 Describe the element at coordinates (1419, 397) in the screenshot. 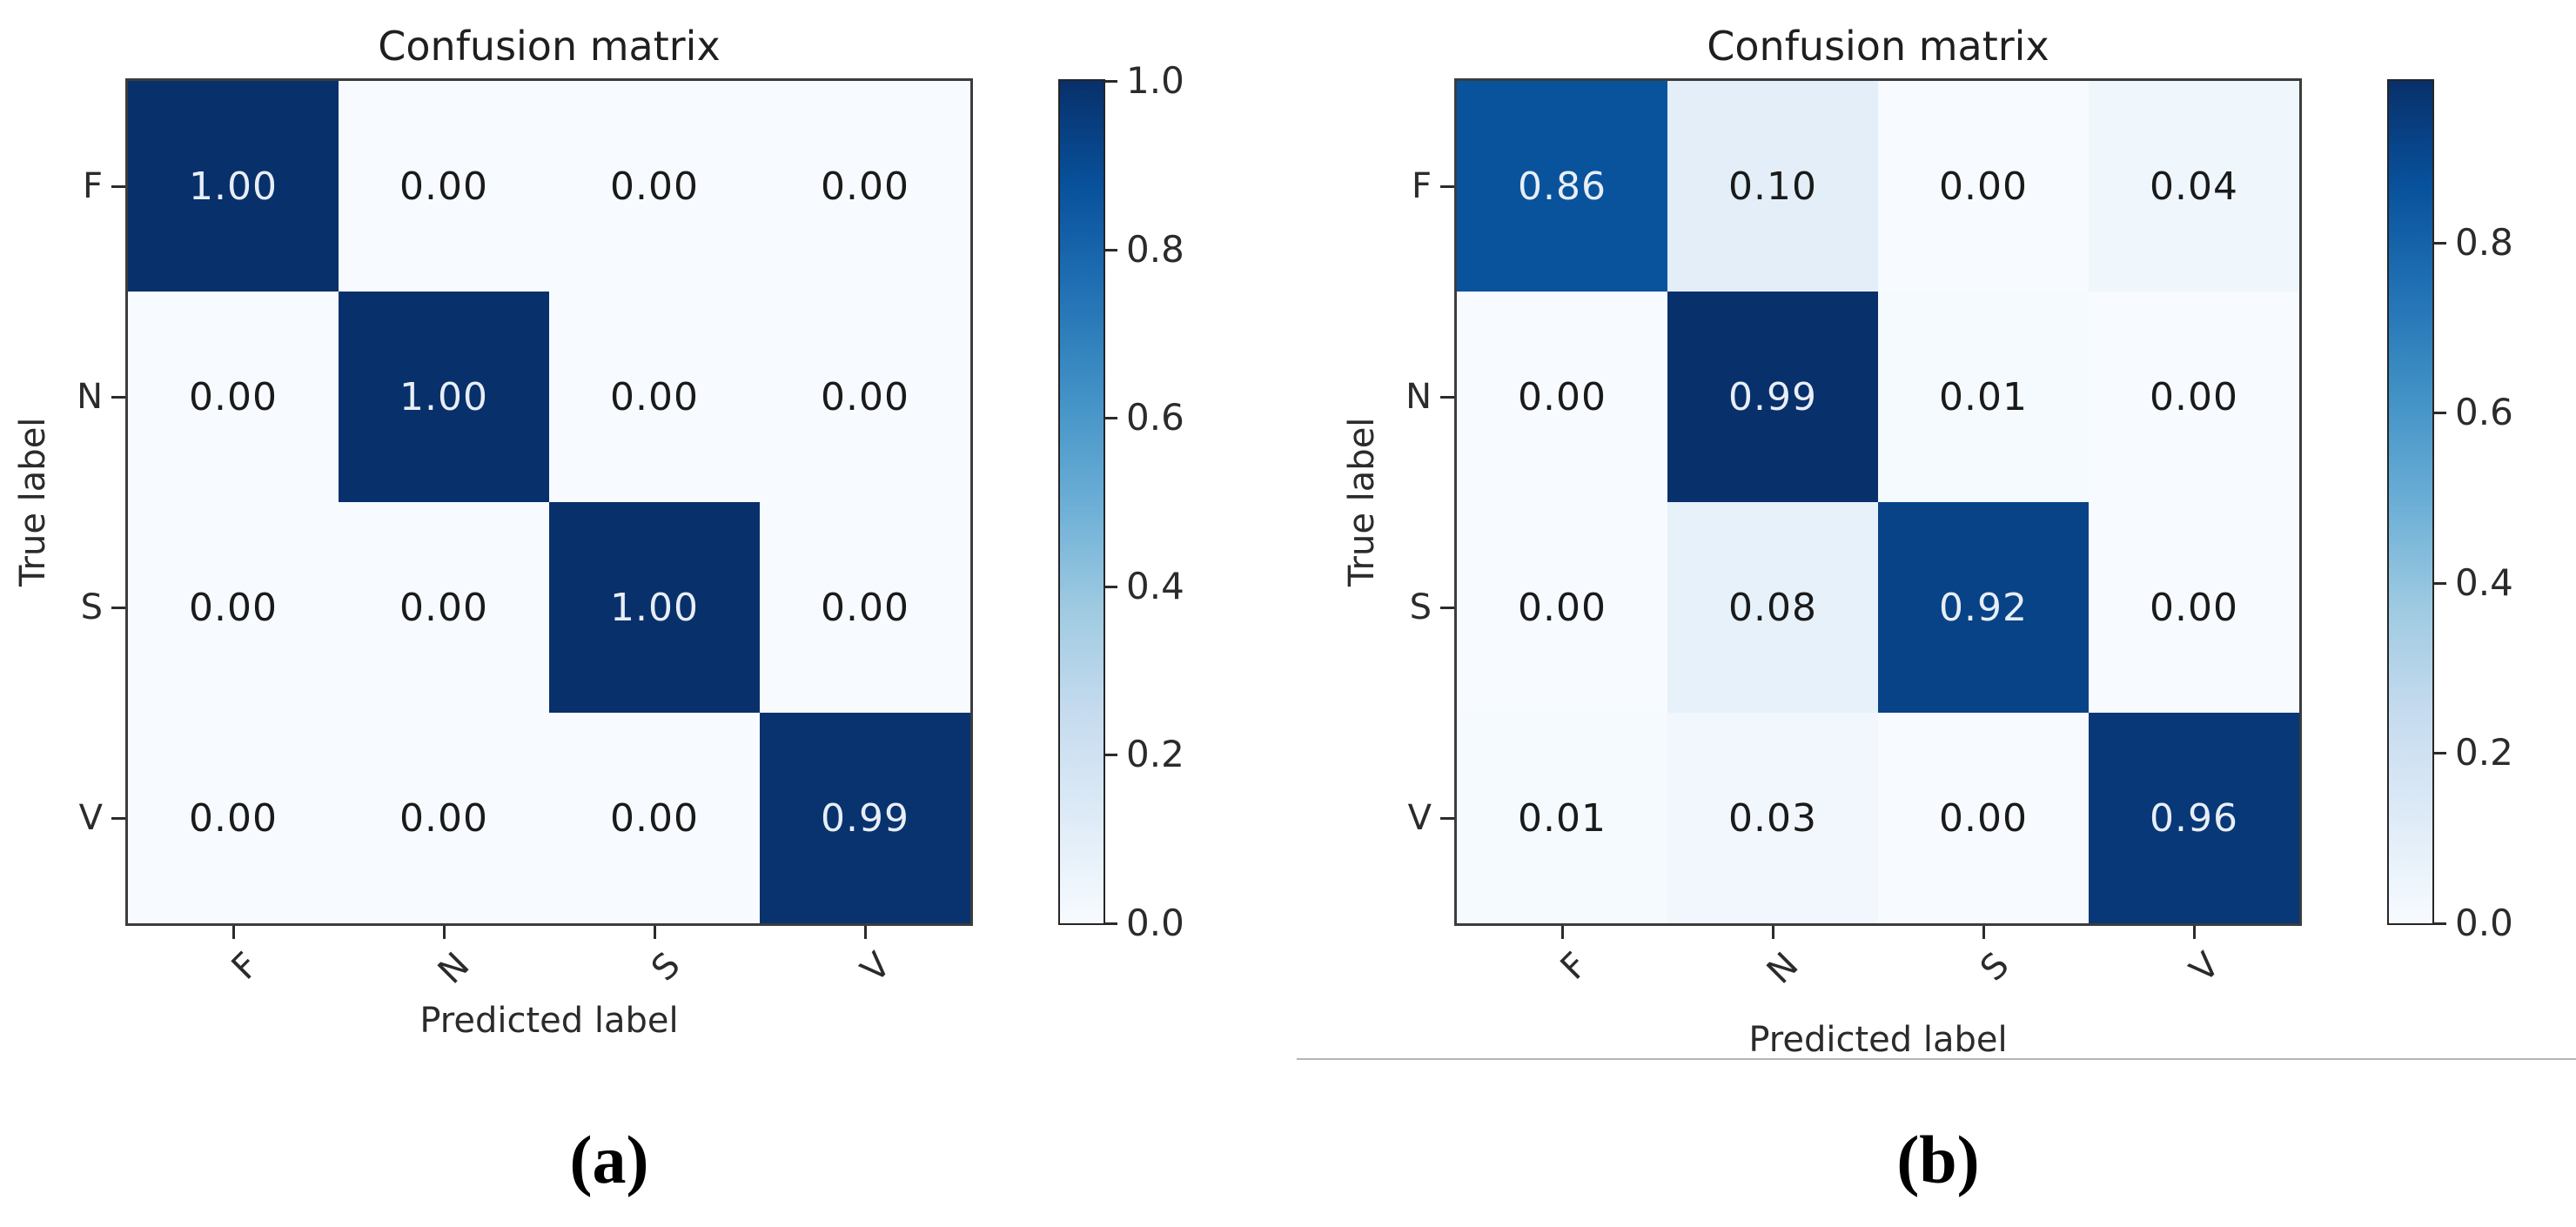

I see `y-tick-label: N` at that location.